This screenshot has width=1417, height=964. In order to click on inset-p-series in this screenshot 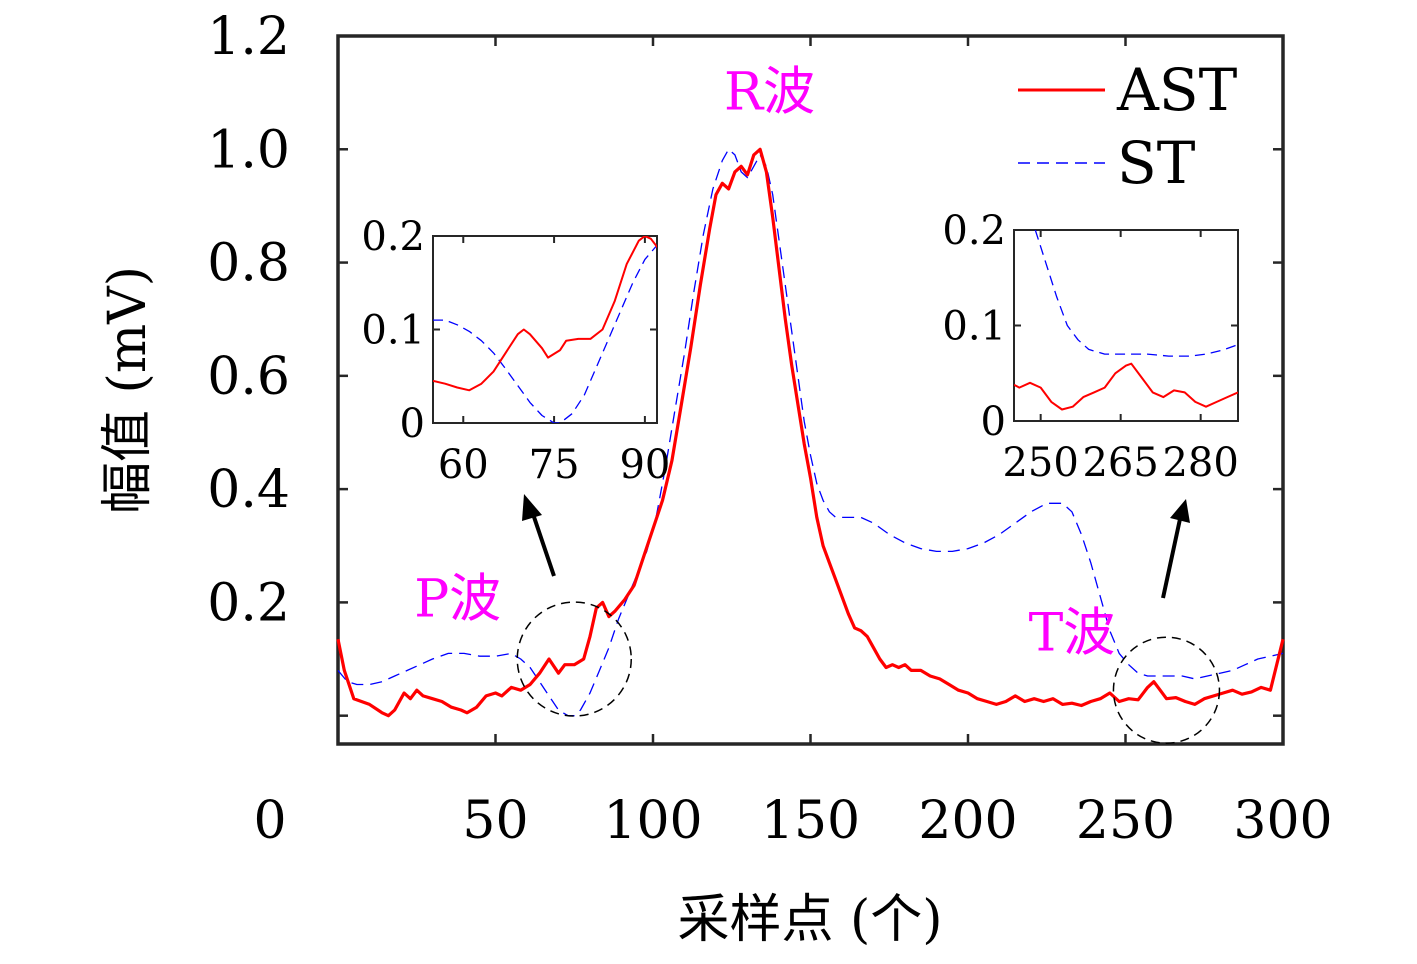, I will do `click(545, 329)`.